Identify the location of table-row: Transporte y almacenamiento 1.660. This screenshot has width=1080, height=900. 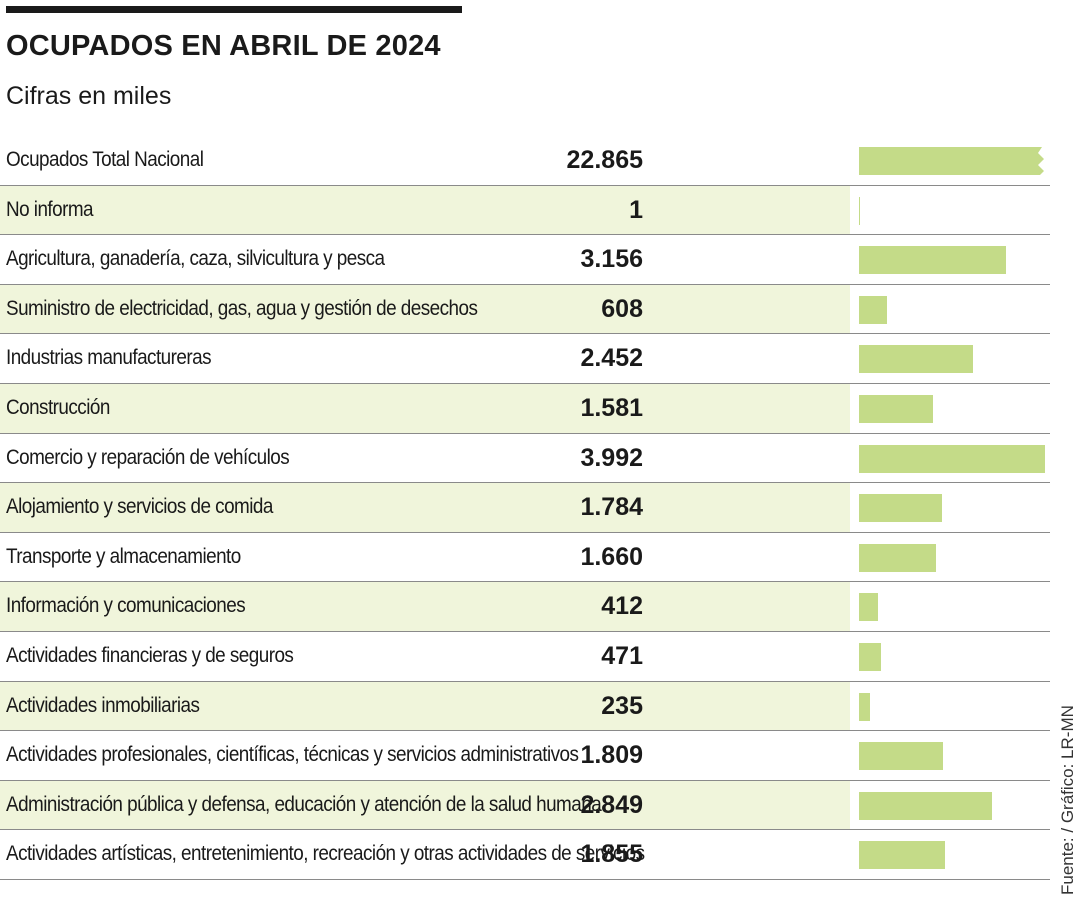
(525, 558).